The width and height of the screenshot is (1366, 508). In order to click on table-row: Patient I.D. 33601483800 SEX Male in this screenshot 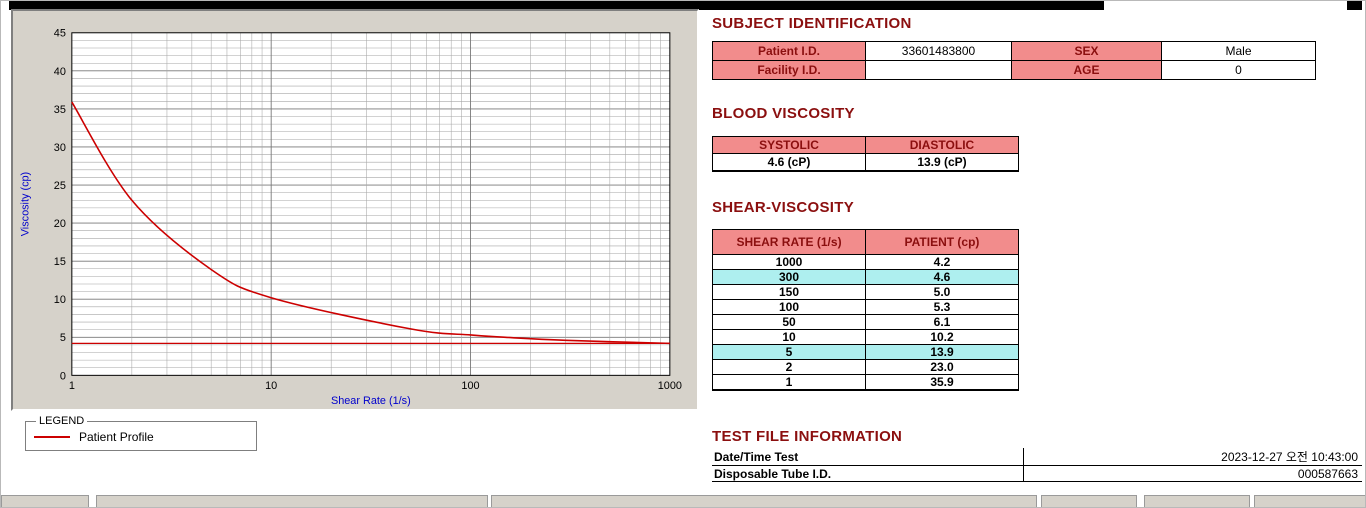, I will do `click(1014, 51)`.